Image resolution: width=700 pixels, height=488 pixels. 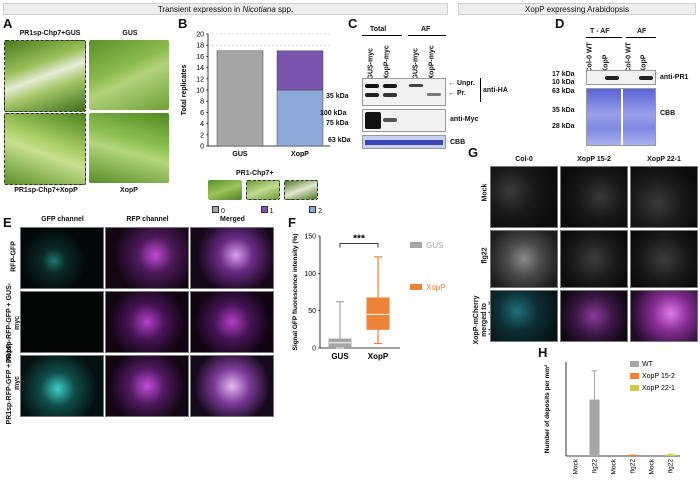 What do you see at coordinates (295, 292) in the screenshot?
I see `f-ylabel: Signal GFP fluorescence intensity (%)` at bounding box center [295, 292].